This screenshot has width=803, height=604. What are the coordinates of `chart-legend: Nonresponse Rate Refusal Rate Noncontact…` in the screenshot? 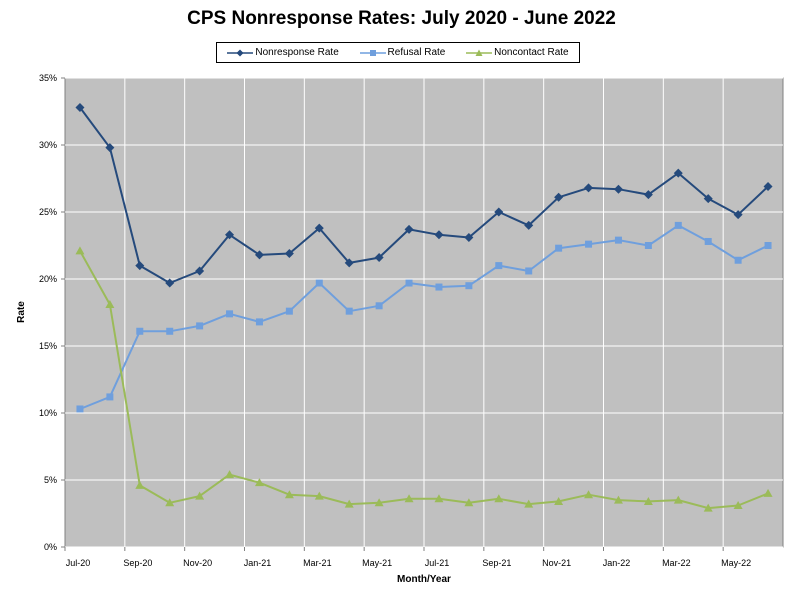 It's located at (398, 52).